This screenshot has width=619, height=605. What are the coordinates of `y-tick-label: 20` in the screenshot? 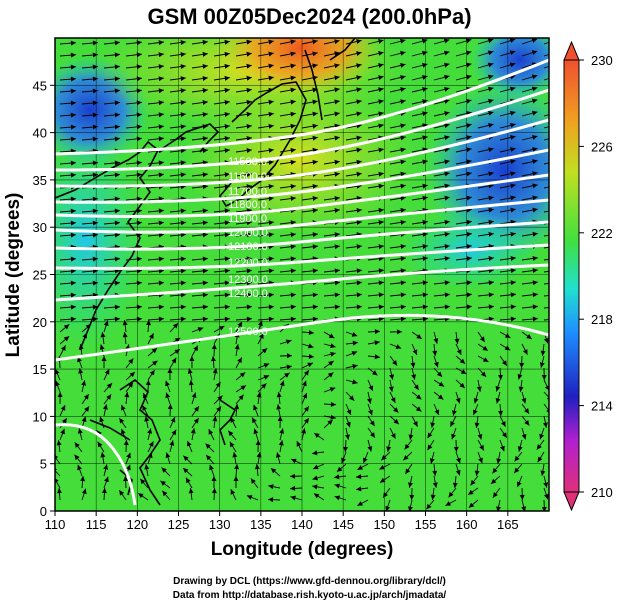 It's located at (40, 322).